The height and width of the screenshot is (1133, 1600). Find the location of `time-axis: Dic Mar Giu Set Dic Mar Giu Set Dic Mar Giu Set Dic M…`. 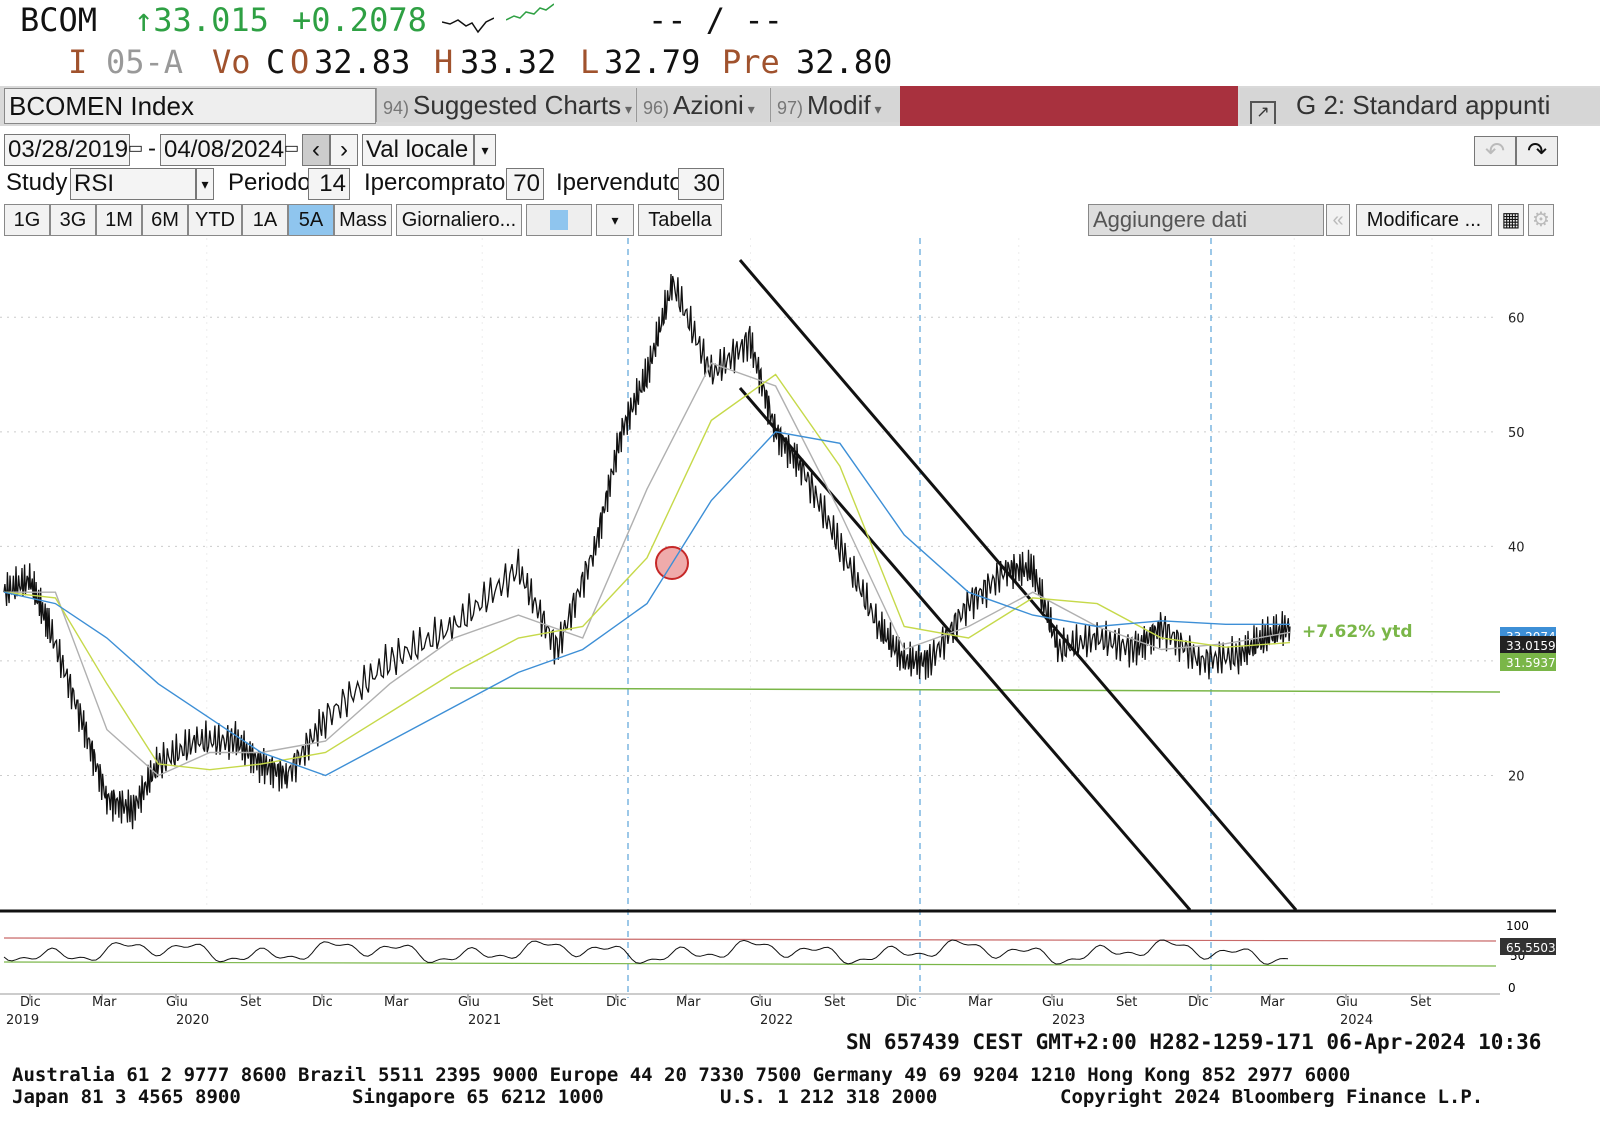

time-axis: Dic Mar Giu Set Dic Mar Giu Set Dic Mar Giu Set Dic M… is located at coordinates (750, 1010).